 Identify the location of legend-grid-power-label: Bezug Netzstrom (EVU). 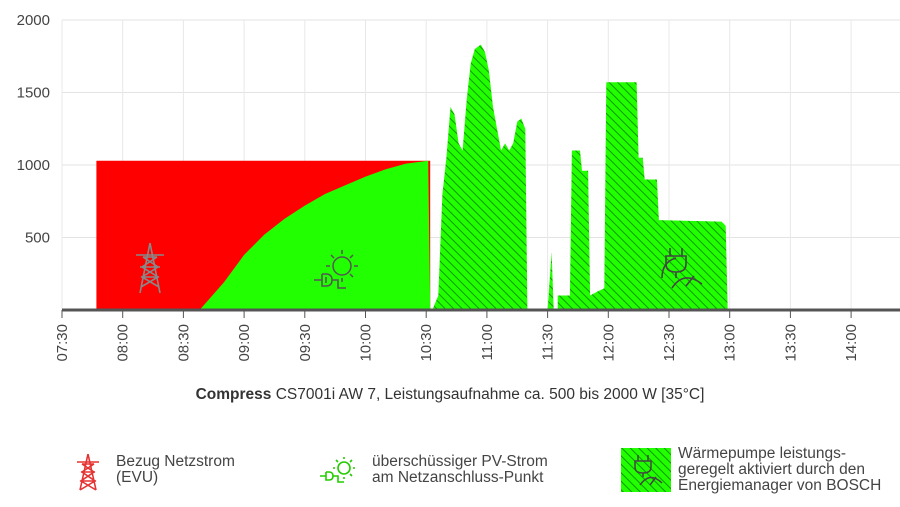
(175, 470).